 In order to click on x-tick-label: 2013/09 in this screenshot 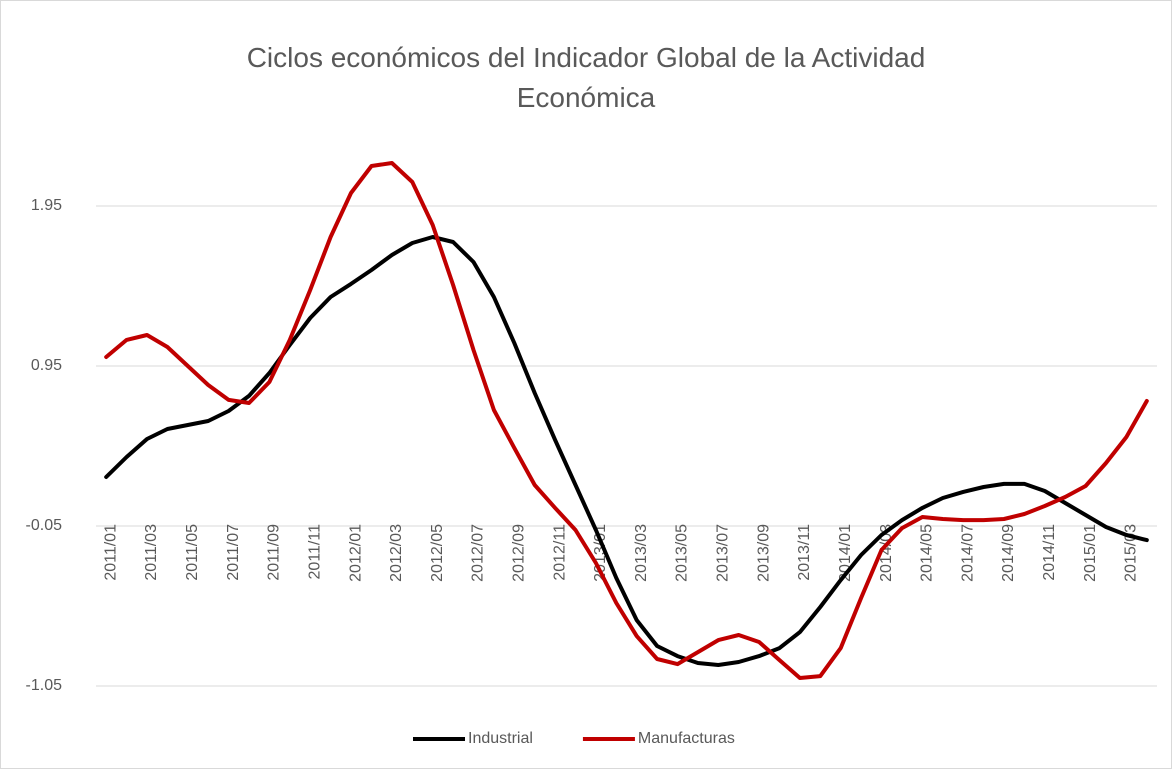, I will do `click(763, 553)`.